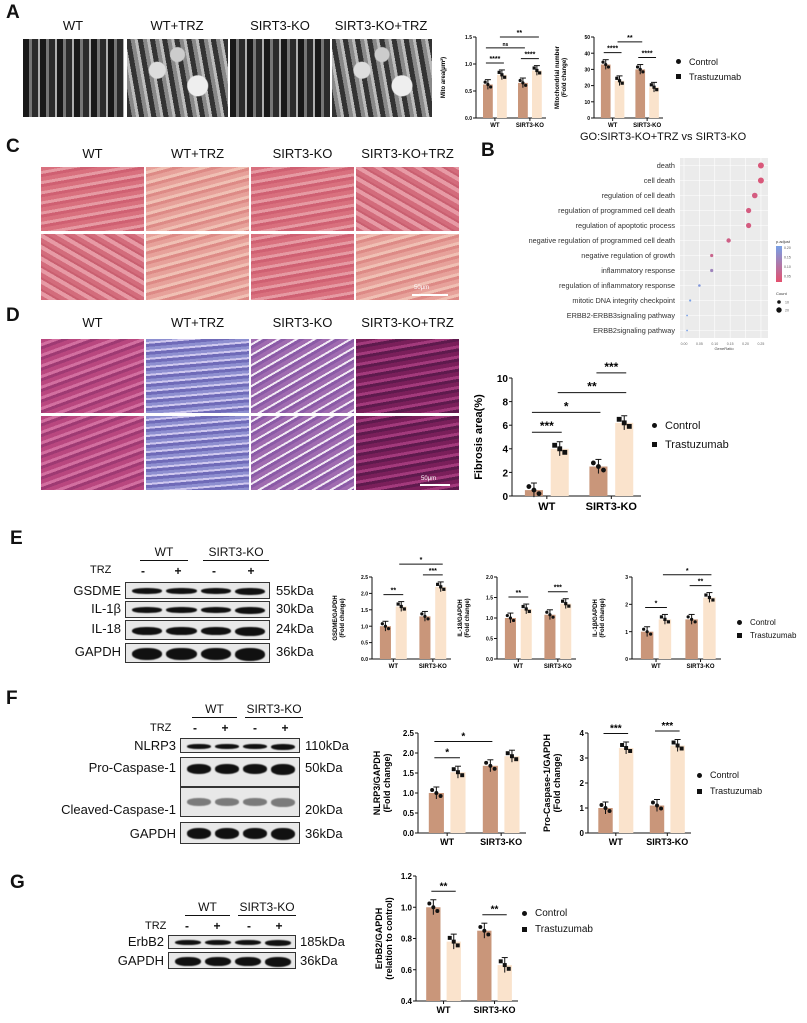 The image size is (807, 1023). What do you see at coordinates (587, 38) in the screenshot?
I see `y-tick-label: 50` at bounding box center [587, 38].